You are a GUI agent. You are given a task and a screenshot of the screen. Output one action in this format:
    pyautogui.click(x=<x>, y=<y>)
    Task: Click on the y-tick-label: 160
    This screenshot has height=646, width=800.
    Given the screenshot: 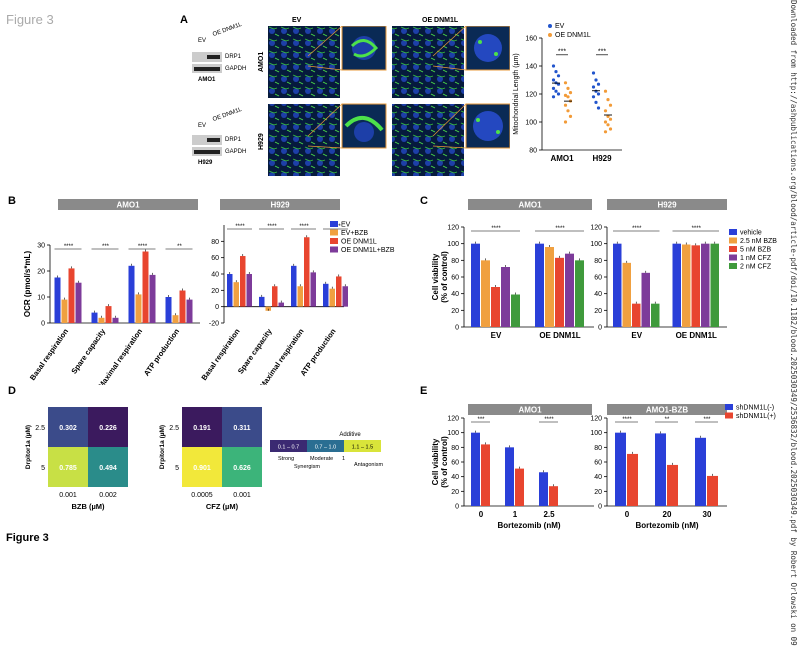 What is the action you would take?
    pyautogui.click(x=531, y=39)
    